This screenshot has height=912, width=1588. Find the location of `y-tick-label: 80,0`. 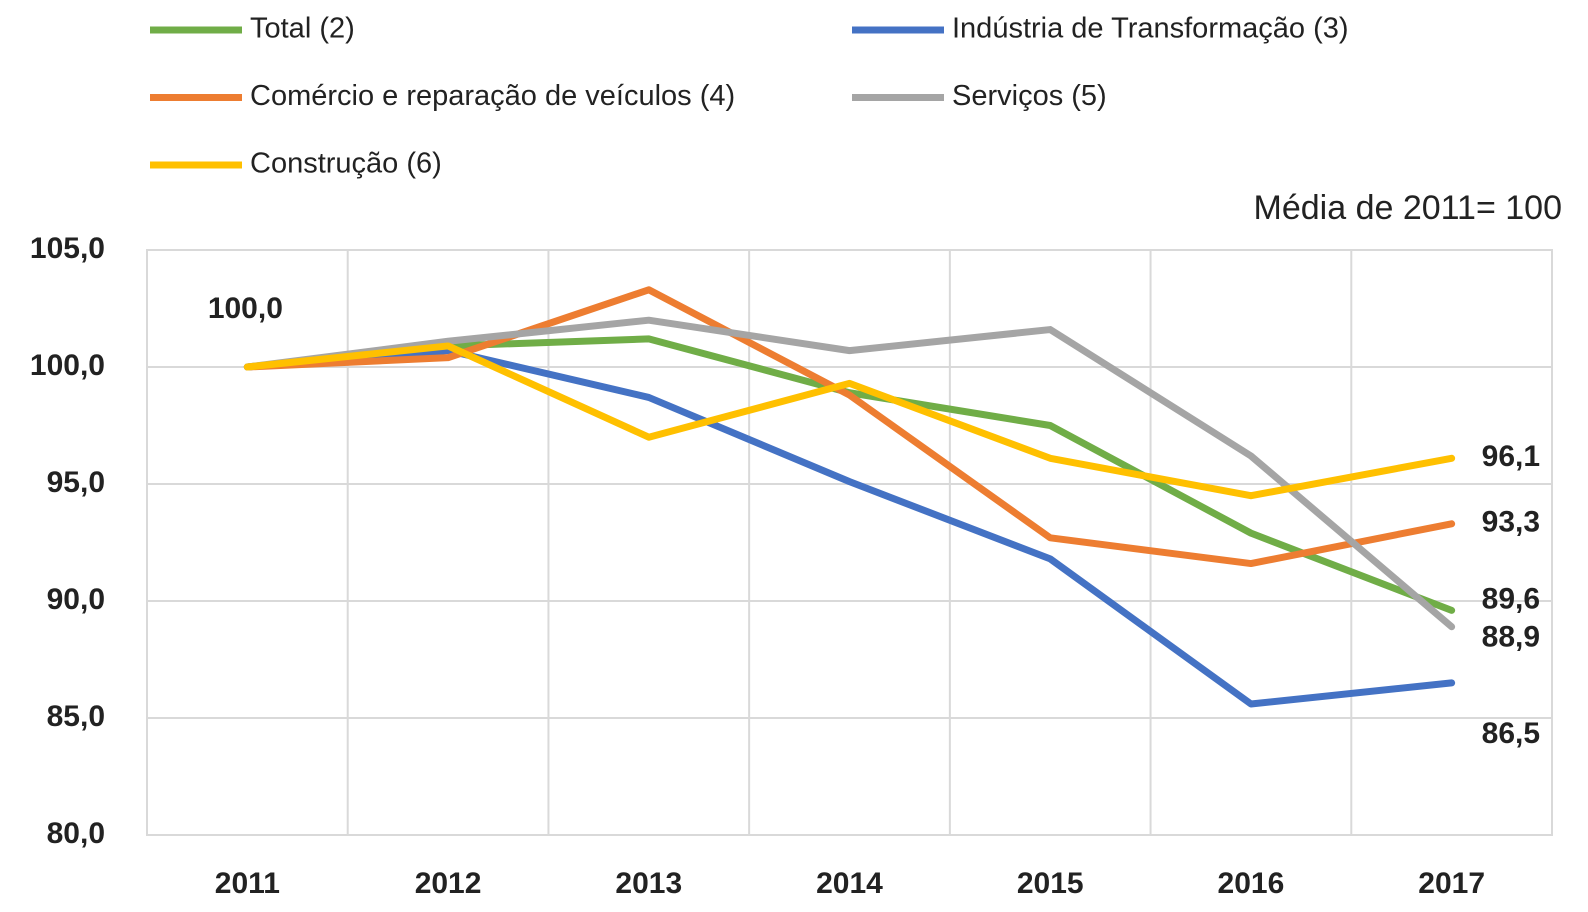

y-tick-label: 80,0 is located at coordinates (76, 833).